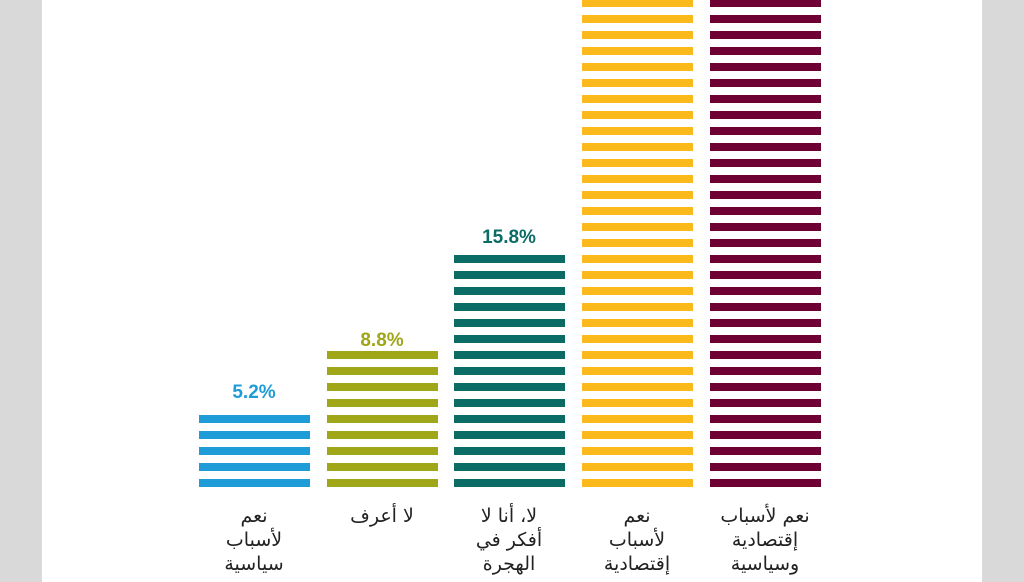 The image size is (1024, 582). What do you see at coordinates (382, 340) in the screenshot?
I see `value-label: 8.8%` at bounding box center [382, 340].